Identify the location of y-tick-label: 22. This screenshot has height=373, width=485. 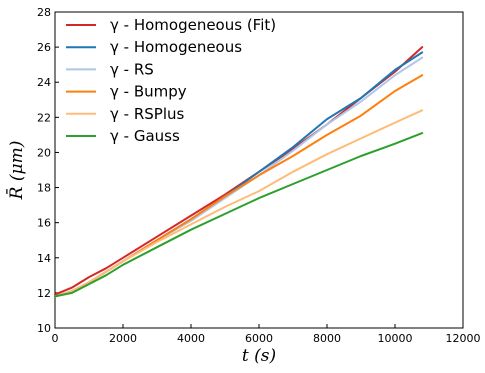
(44, 117).